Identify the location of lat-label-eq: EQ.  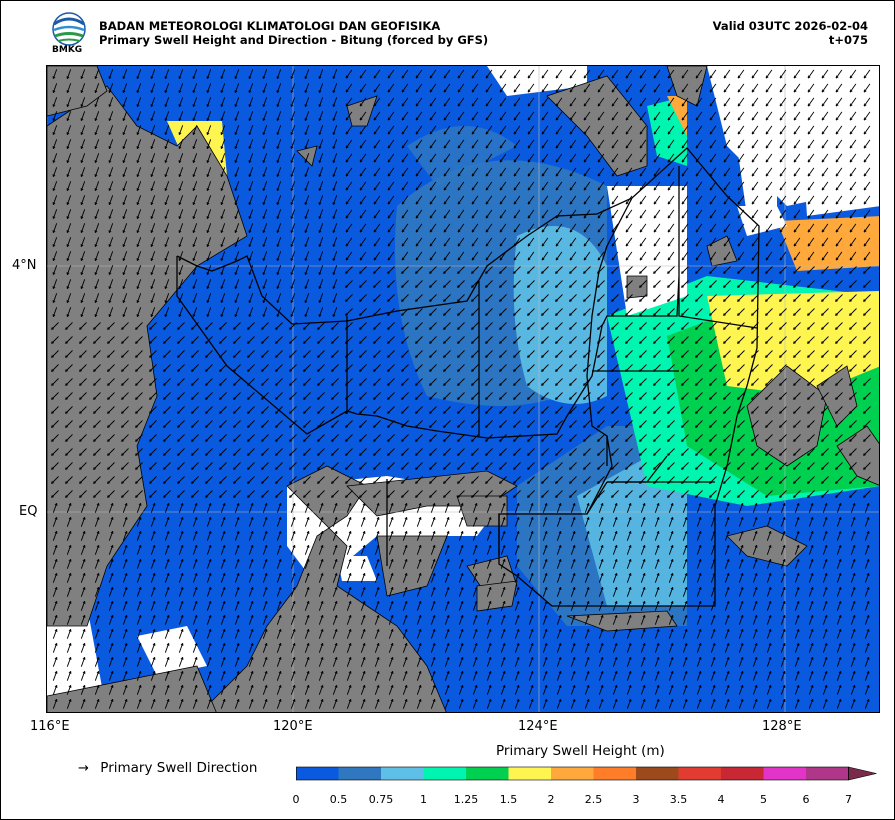
(28, 511).